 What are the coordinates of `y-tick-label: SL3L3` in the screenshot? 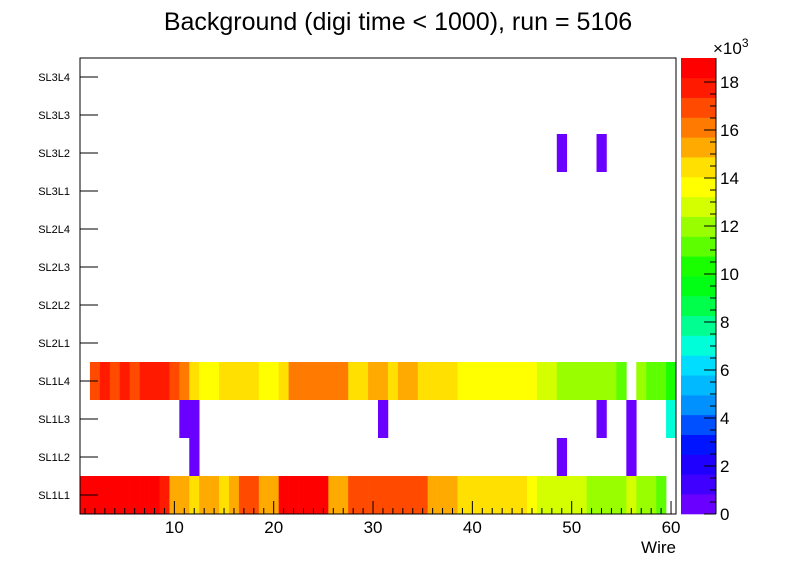 It's located at (54, 116).